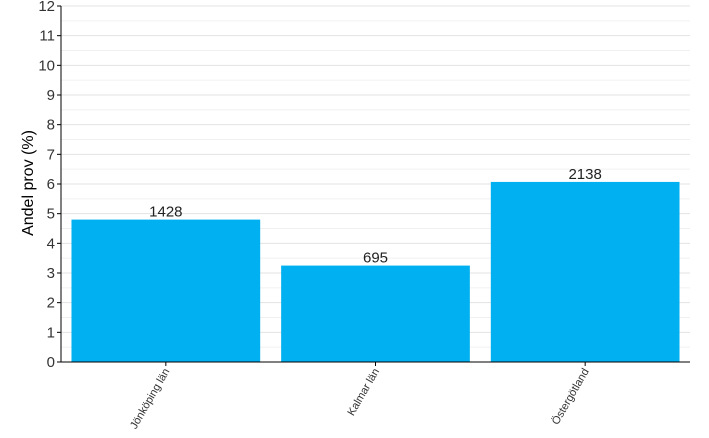 This screenshot has height=438, width=709. Describe the element at coordinates (51, 184) in the screenshot. I see `y-tick-label: 6` at that location.